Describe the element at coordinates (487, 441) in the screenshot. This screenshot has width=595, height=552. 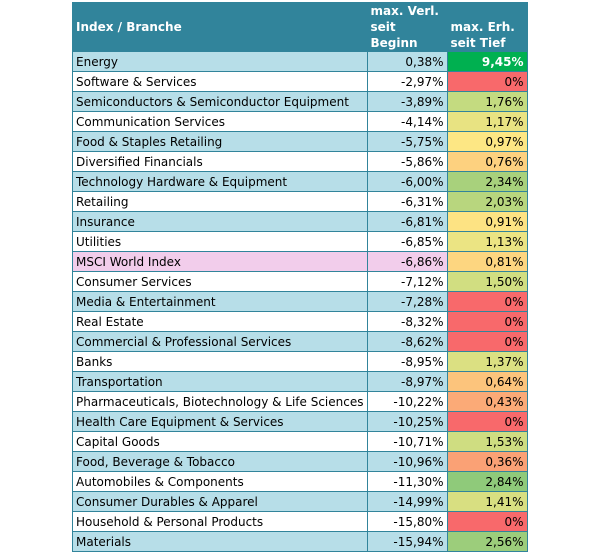
I see `row-max-gain: 1,53%` at that location.